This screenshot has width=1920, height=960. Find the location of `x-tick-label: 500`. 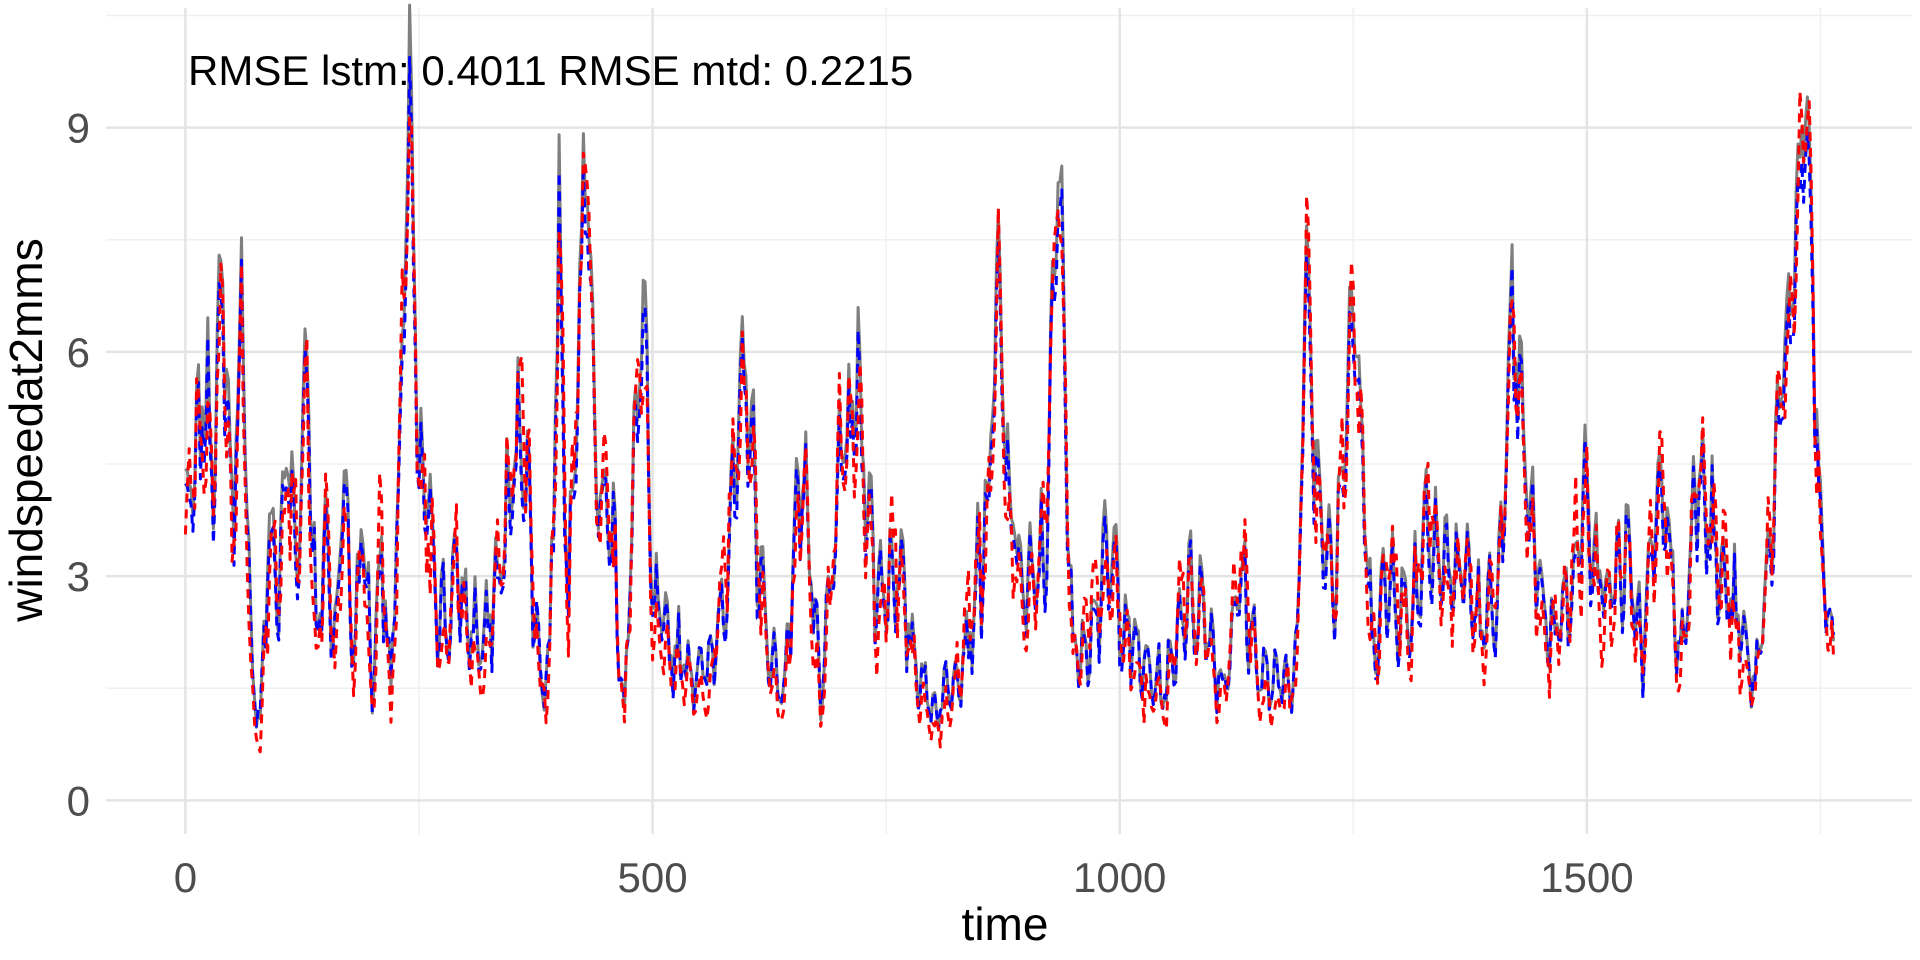

x-tick-label: 500 is located at coordinates (653, 877).